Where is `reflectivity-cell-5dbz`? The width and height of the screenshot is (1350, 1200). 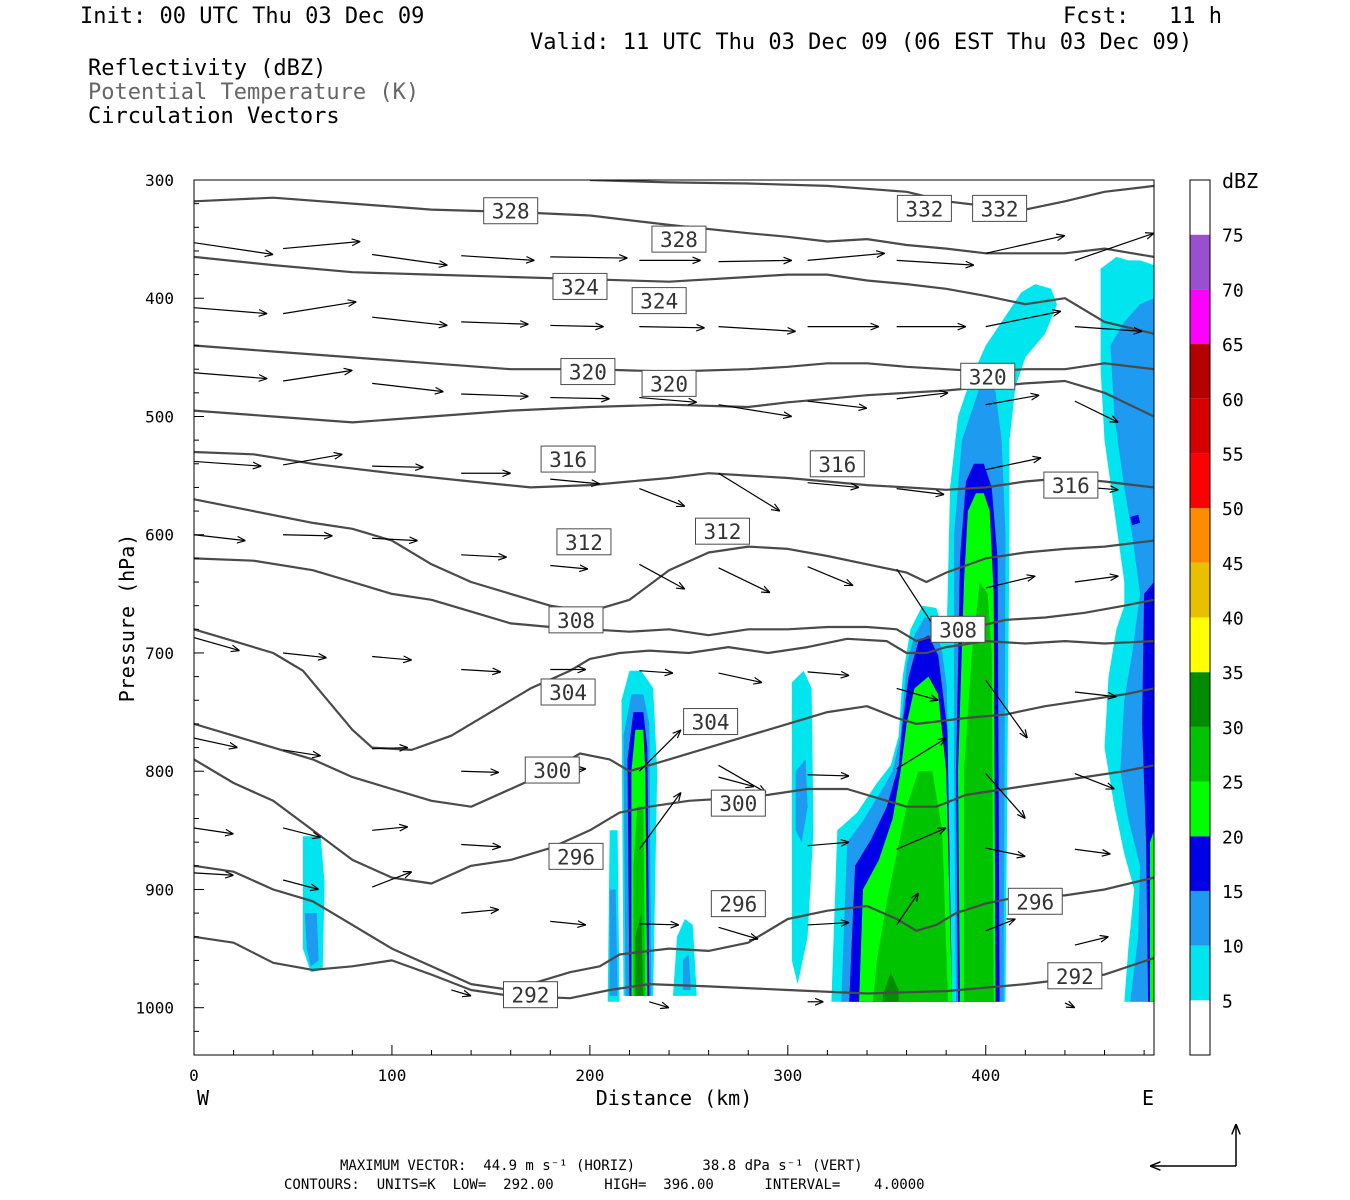 reflectivity-cell-5dbz is located at coordinates (685, 957).